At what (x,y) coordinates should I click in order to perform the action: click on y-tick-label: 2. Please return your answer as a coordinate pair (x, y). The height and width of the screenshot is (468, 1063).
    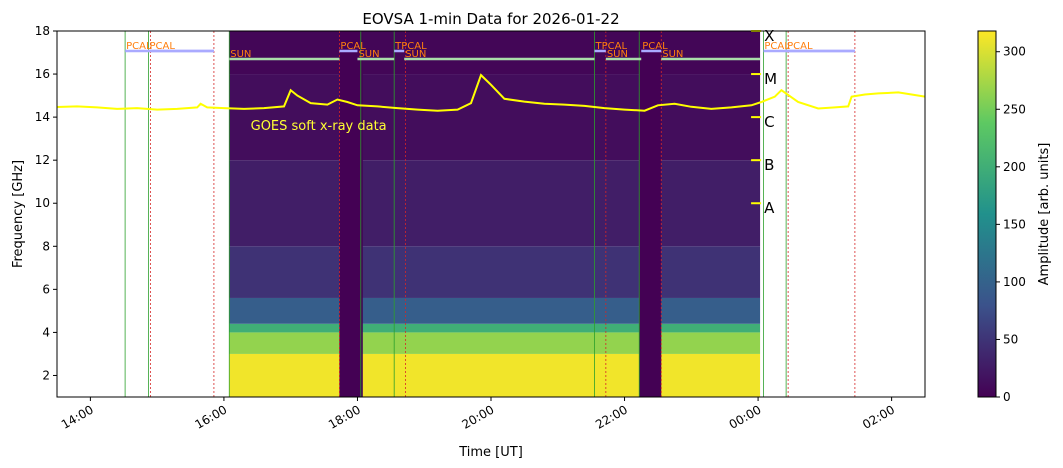
    Looking at the image, I should click on (46, 375).